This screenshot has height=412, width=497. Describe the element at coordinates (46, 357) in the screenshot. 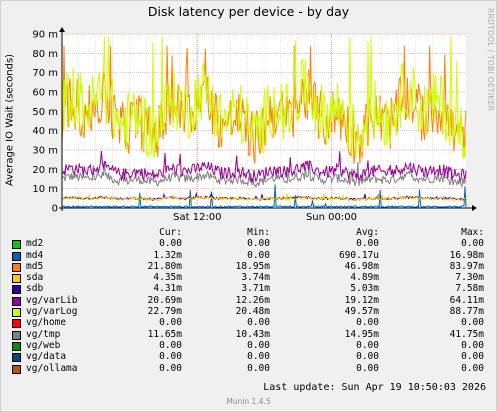

I see `legend-series-name: vg/data` at that location.